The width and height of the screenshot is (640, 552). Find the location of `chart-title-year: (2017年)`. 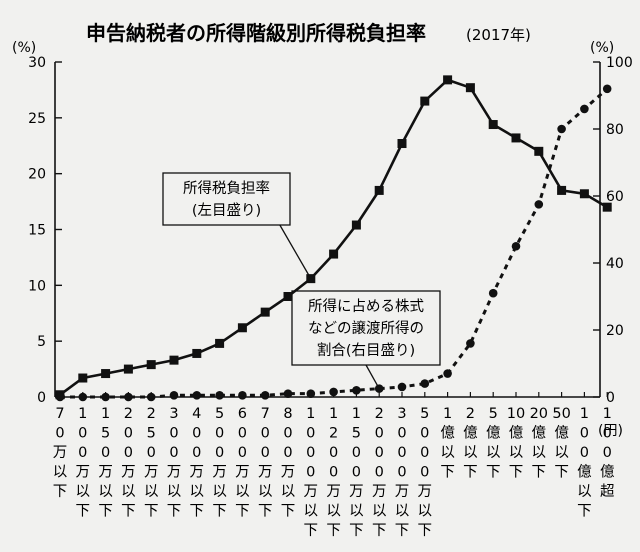

chart-title-year: (2017年) is located at coordinates (498, 35).